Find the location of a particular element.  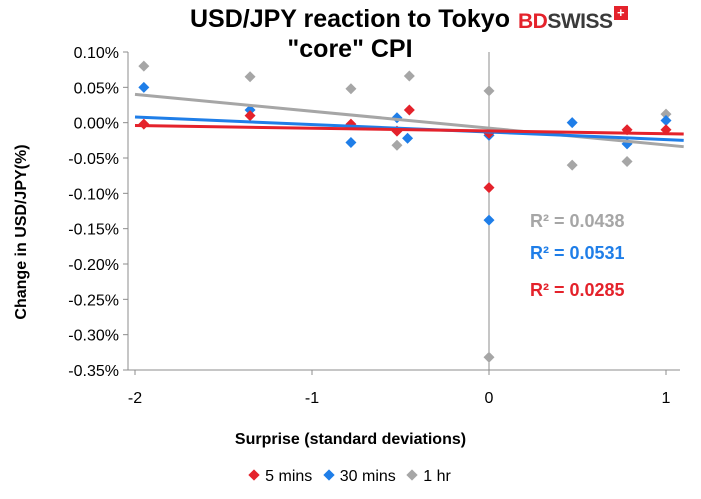

y-tick-label: 0.05% is located at coordinates (96, 88).